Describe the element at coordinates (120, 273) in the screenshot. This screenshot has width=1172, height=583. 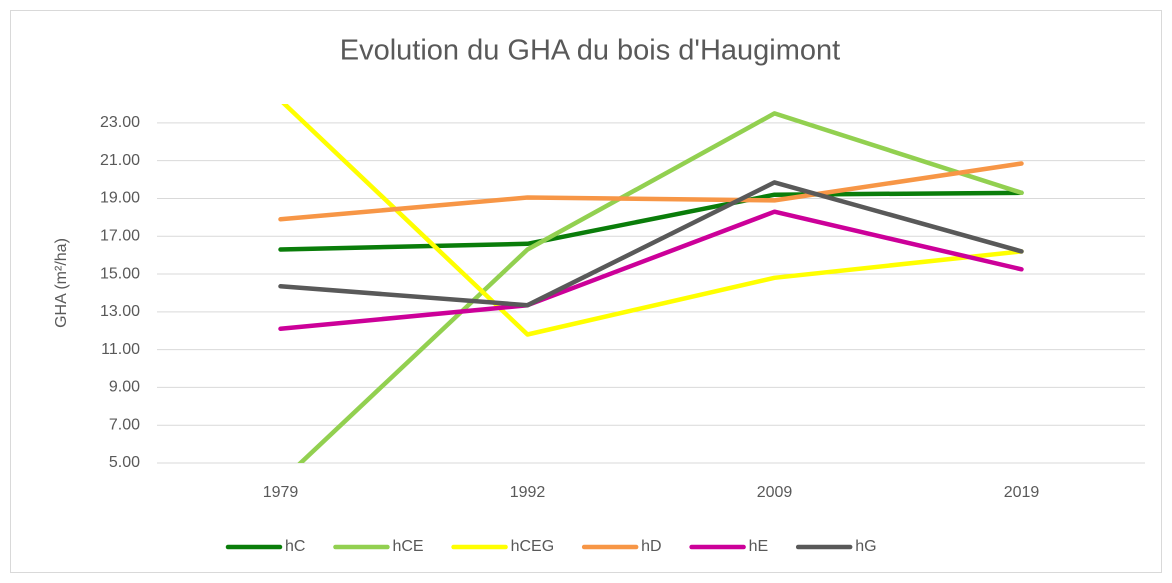
I see `y-tick-label: 15.00` at that location.